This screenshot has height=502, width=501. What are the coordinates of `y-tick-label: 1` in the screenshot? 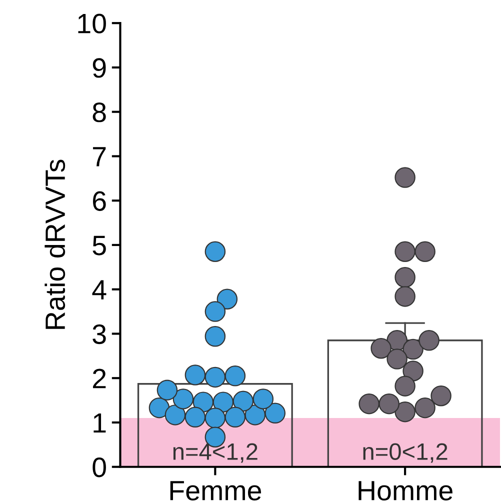 It's located at (100, 423).